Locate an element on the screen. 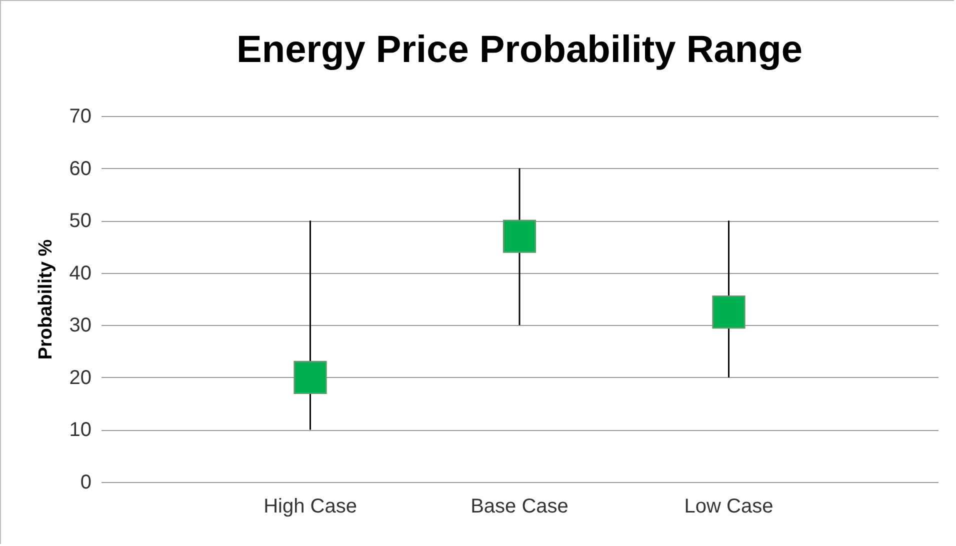 The height and width of the screenshot is (546, 956). y-tick-label: 30 is located at coordinates (80, 325).